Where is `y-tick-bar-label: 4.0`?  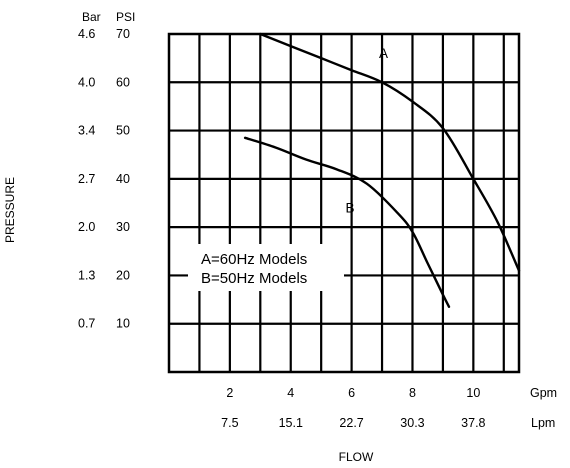
y-tick-bar-label: 4.0 is located at coordinates (86, 82).